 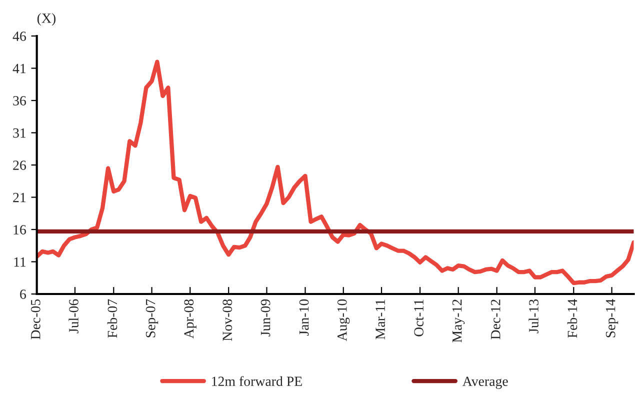 What do you see at coordinates (304, 317) in the screenshot?
I see `x-tick-label: Jan-10` at bounding box center [304, 317].